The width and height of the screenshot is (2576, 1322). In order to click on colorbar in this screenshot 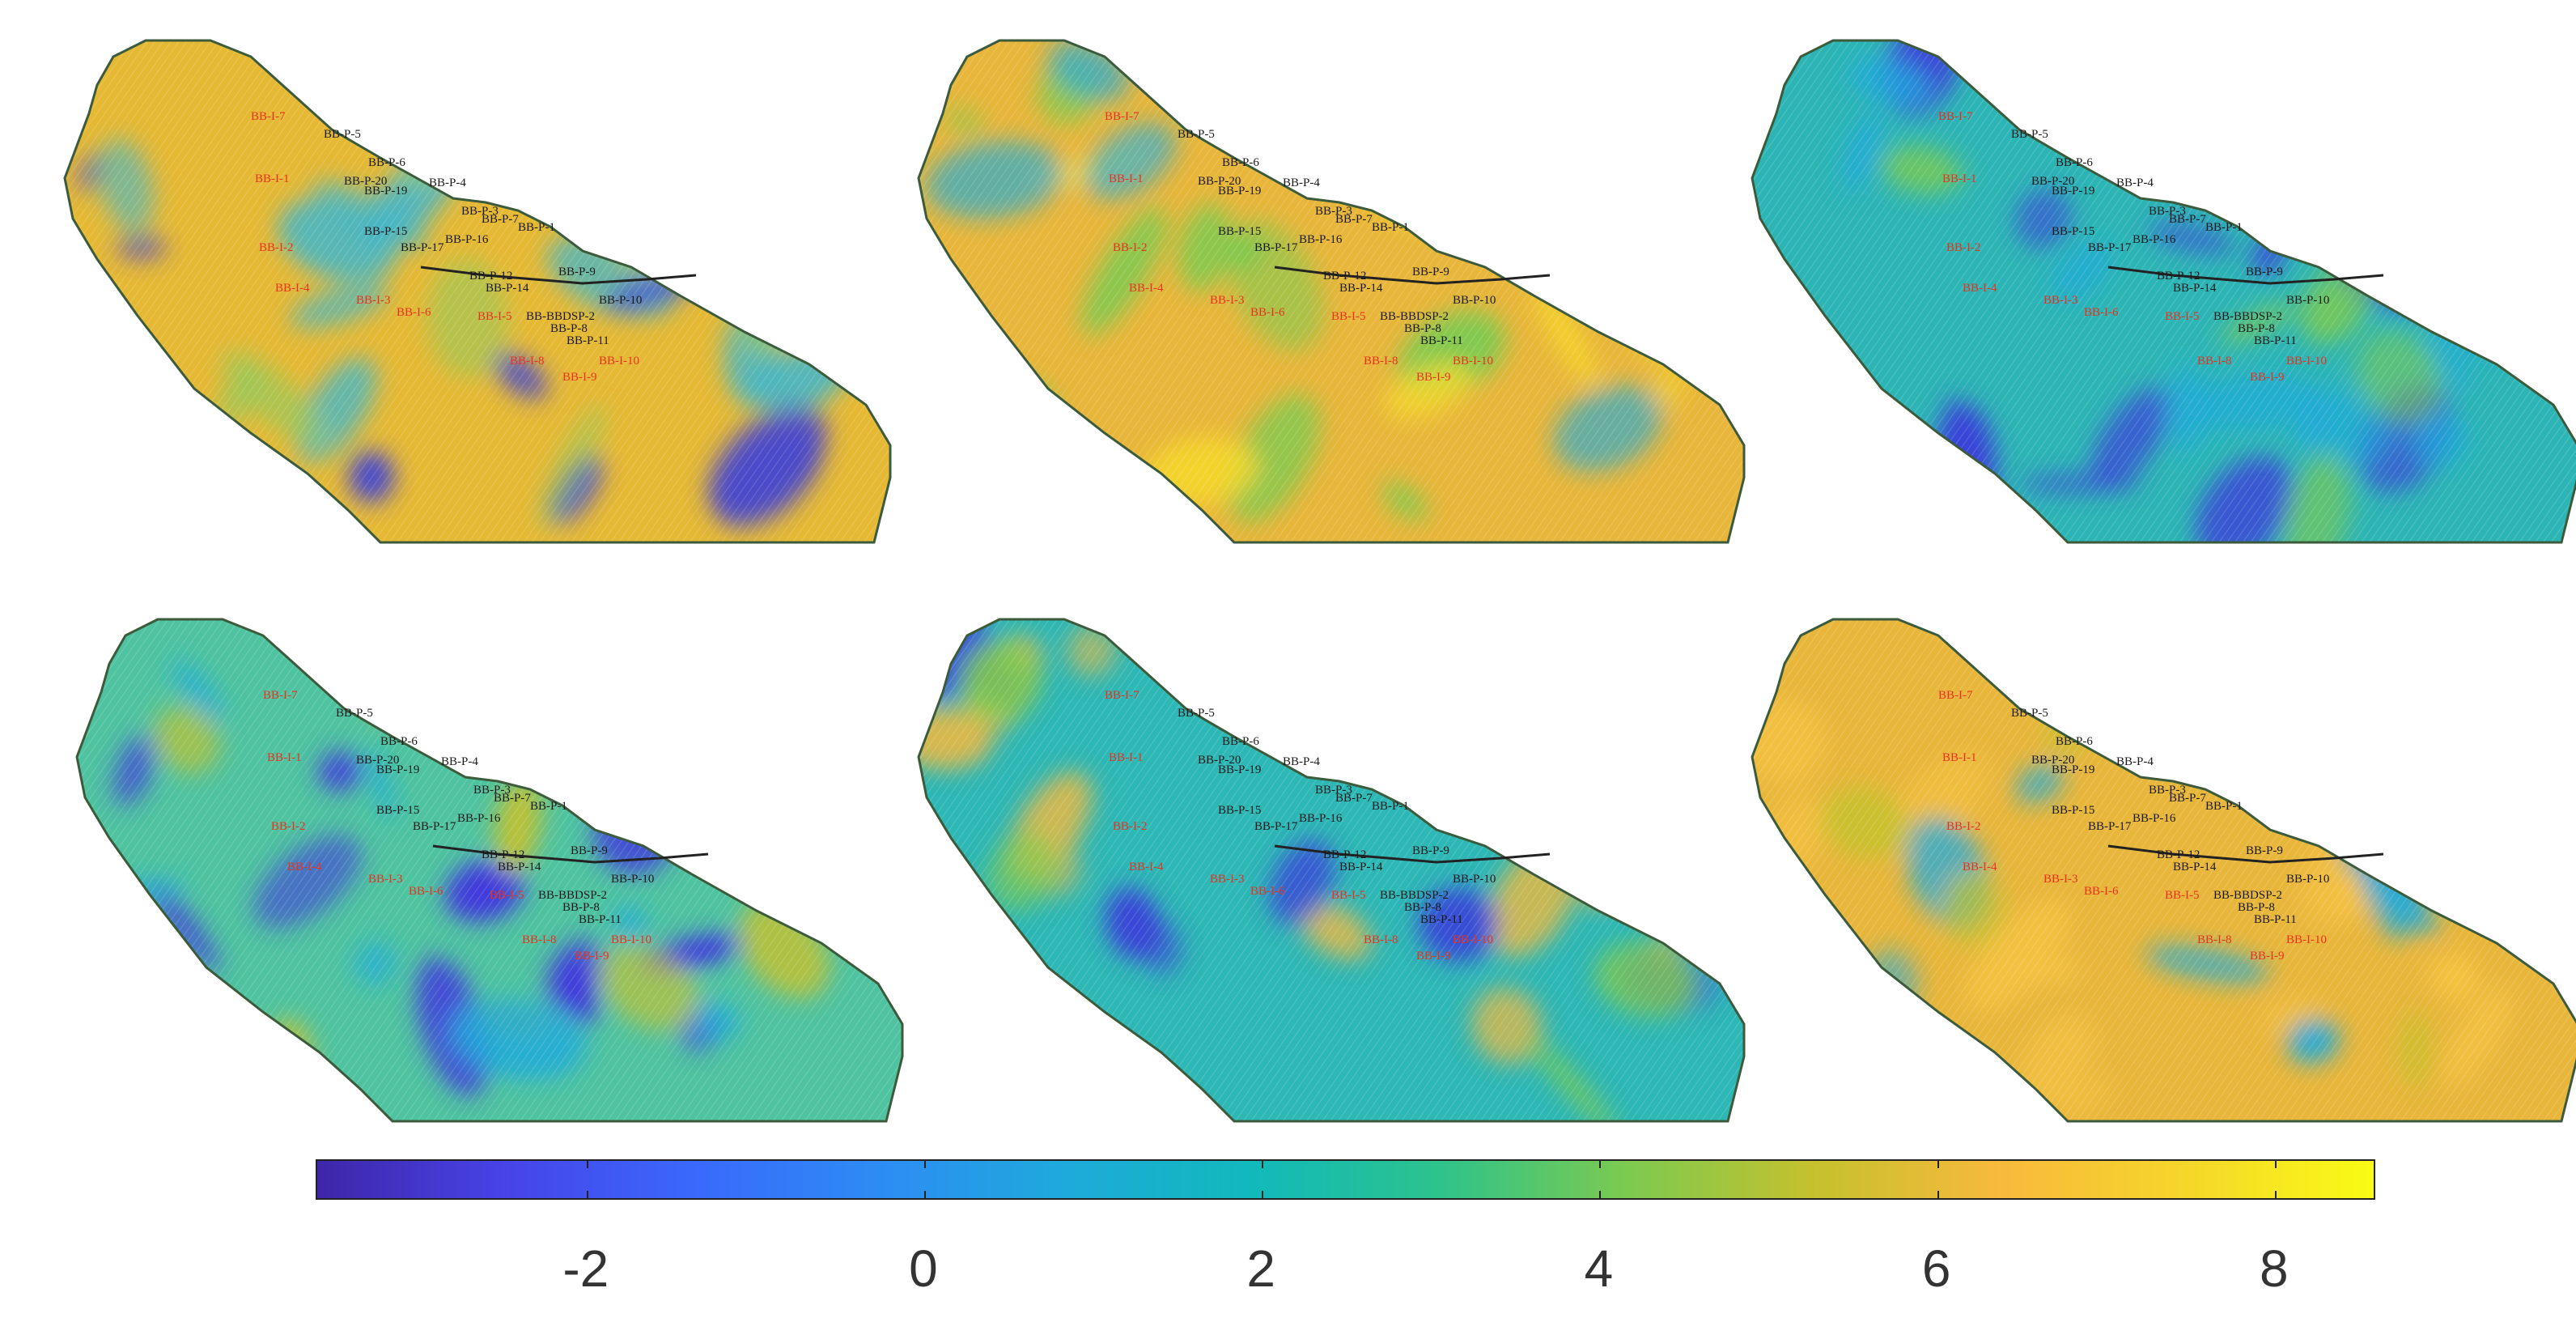, I will do `click(1345, 1179)`.